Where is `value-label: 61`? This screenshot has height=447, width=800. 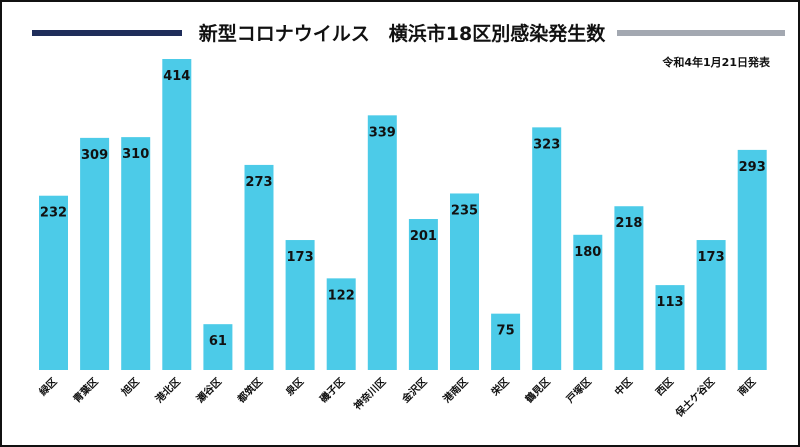 value-label: 61 is located at coordinates (218, 341).